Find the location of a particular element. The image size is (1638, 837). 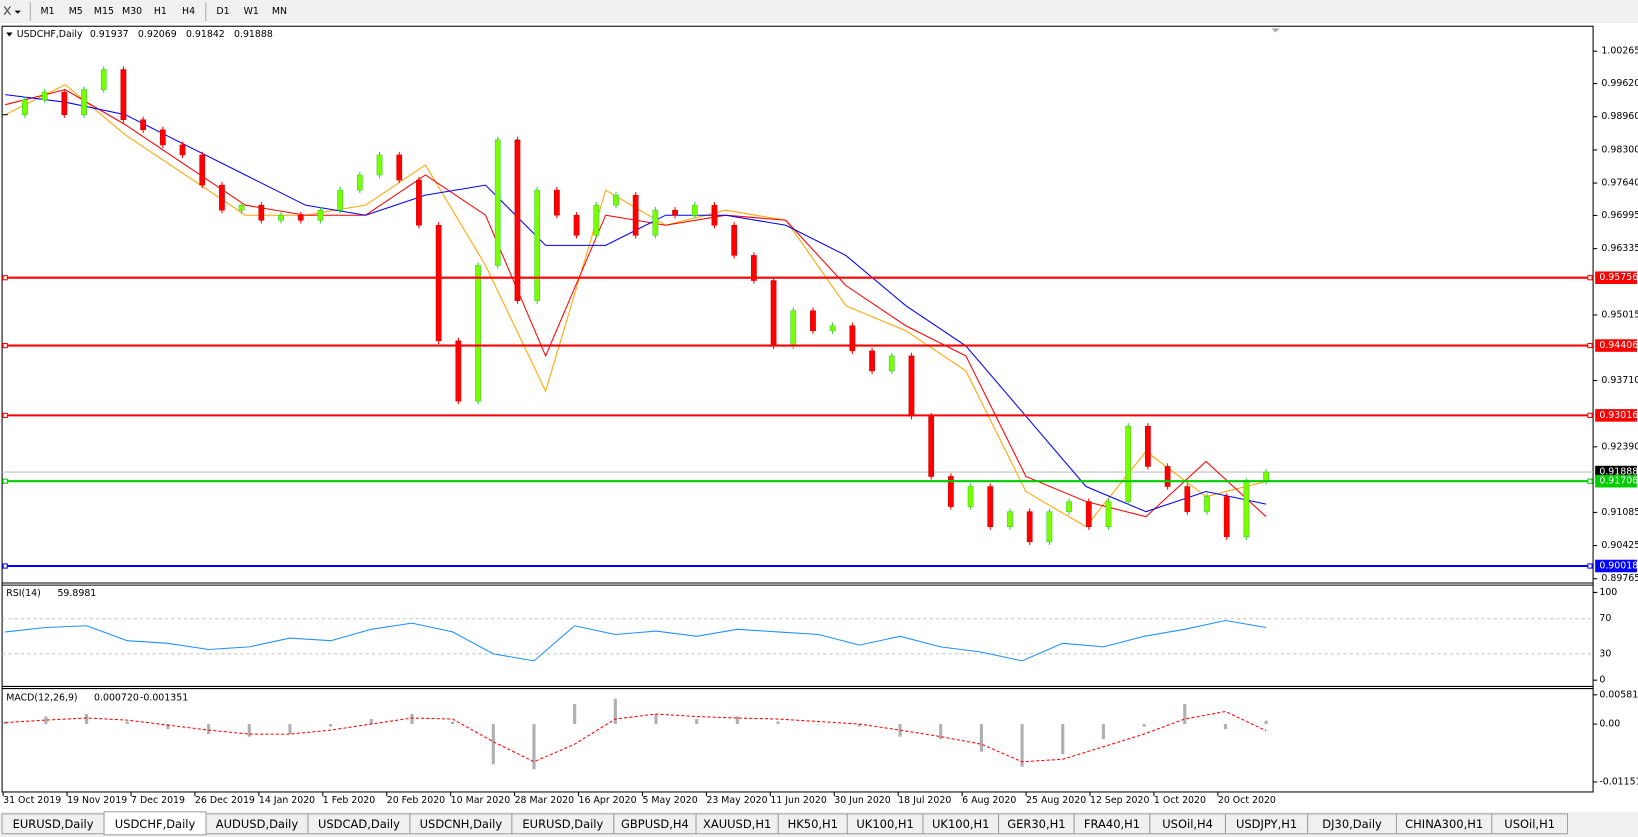

chart-tab-label: USOil,H1 is located at coordinates (1529, 824).